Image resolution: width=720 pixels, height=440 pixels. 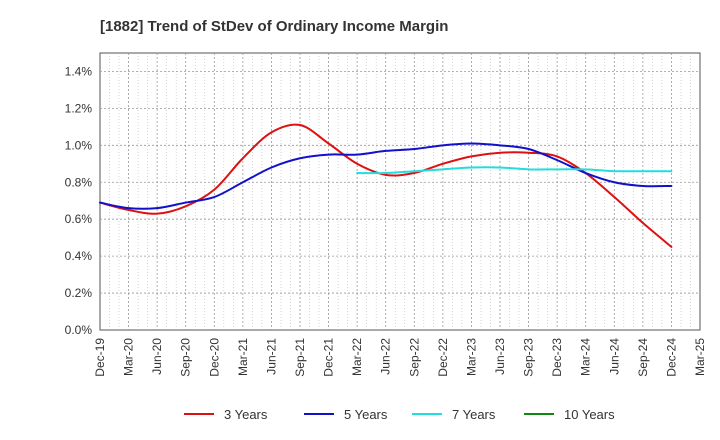 I want to click on legend-label: 5 Years, so click(x=366, y=414).